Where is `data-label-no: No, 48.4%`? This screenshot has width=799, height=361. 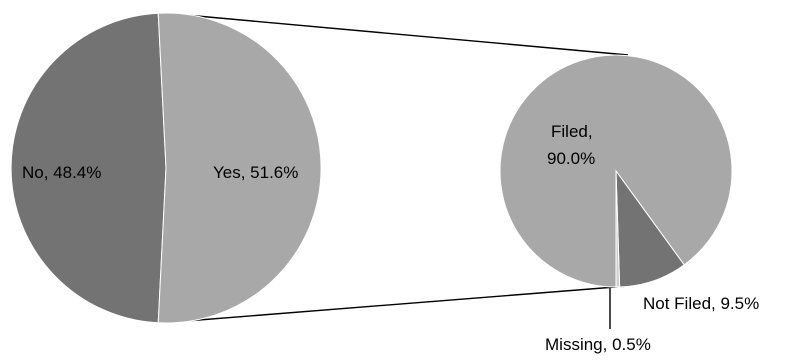
data-label-no: No, 48.4% is located at coordinates (61, 172).